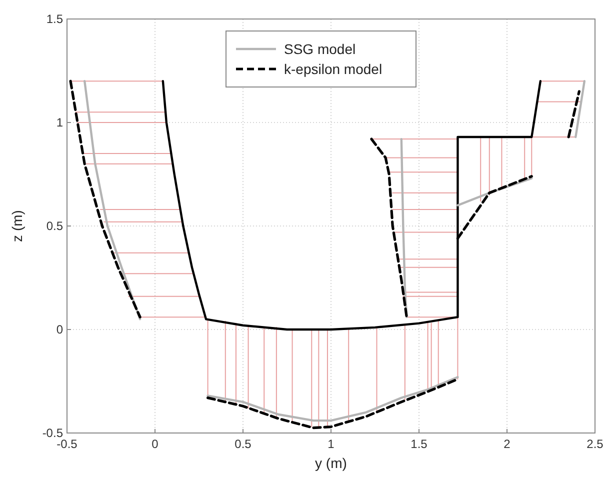 This screenshot has width=605, height=480. Describe the element at coordinates (55, 226) in the screenshot. I see `y-tick-label: 0.5` at that location.